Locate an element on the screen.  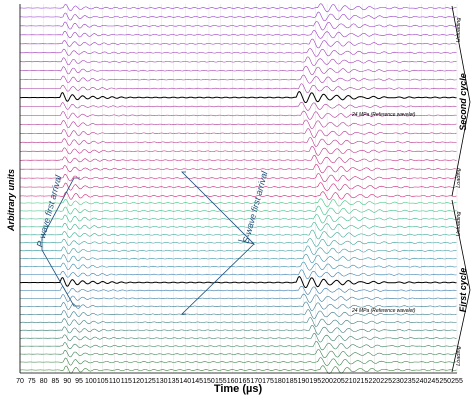
x-tick-label: 110 is located at coordinates (114, 381).